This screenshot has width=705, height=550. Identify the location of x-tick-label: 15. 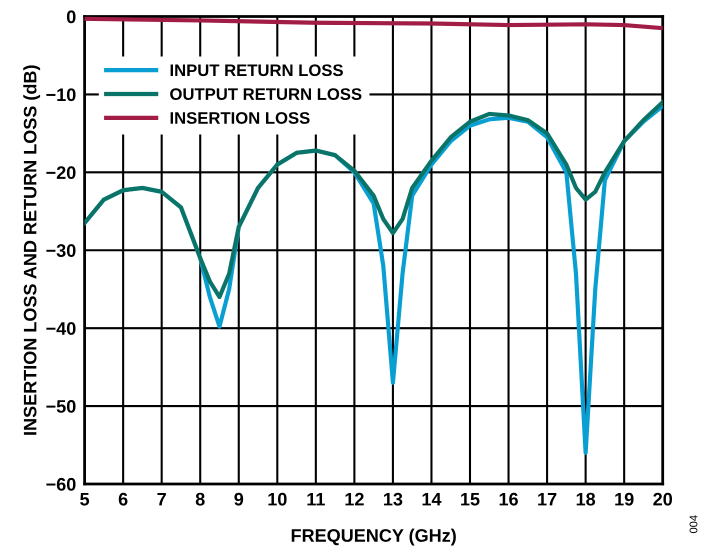
(470, 499).